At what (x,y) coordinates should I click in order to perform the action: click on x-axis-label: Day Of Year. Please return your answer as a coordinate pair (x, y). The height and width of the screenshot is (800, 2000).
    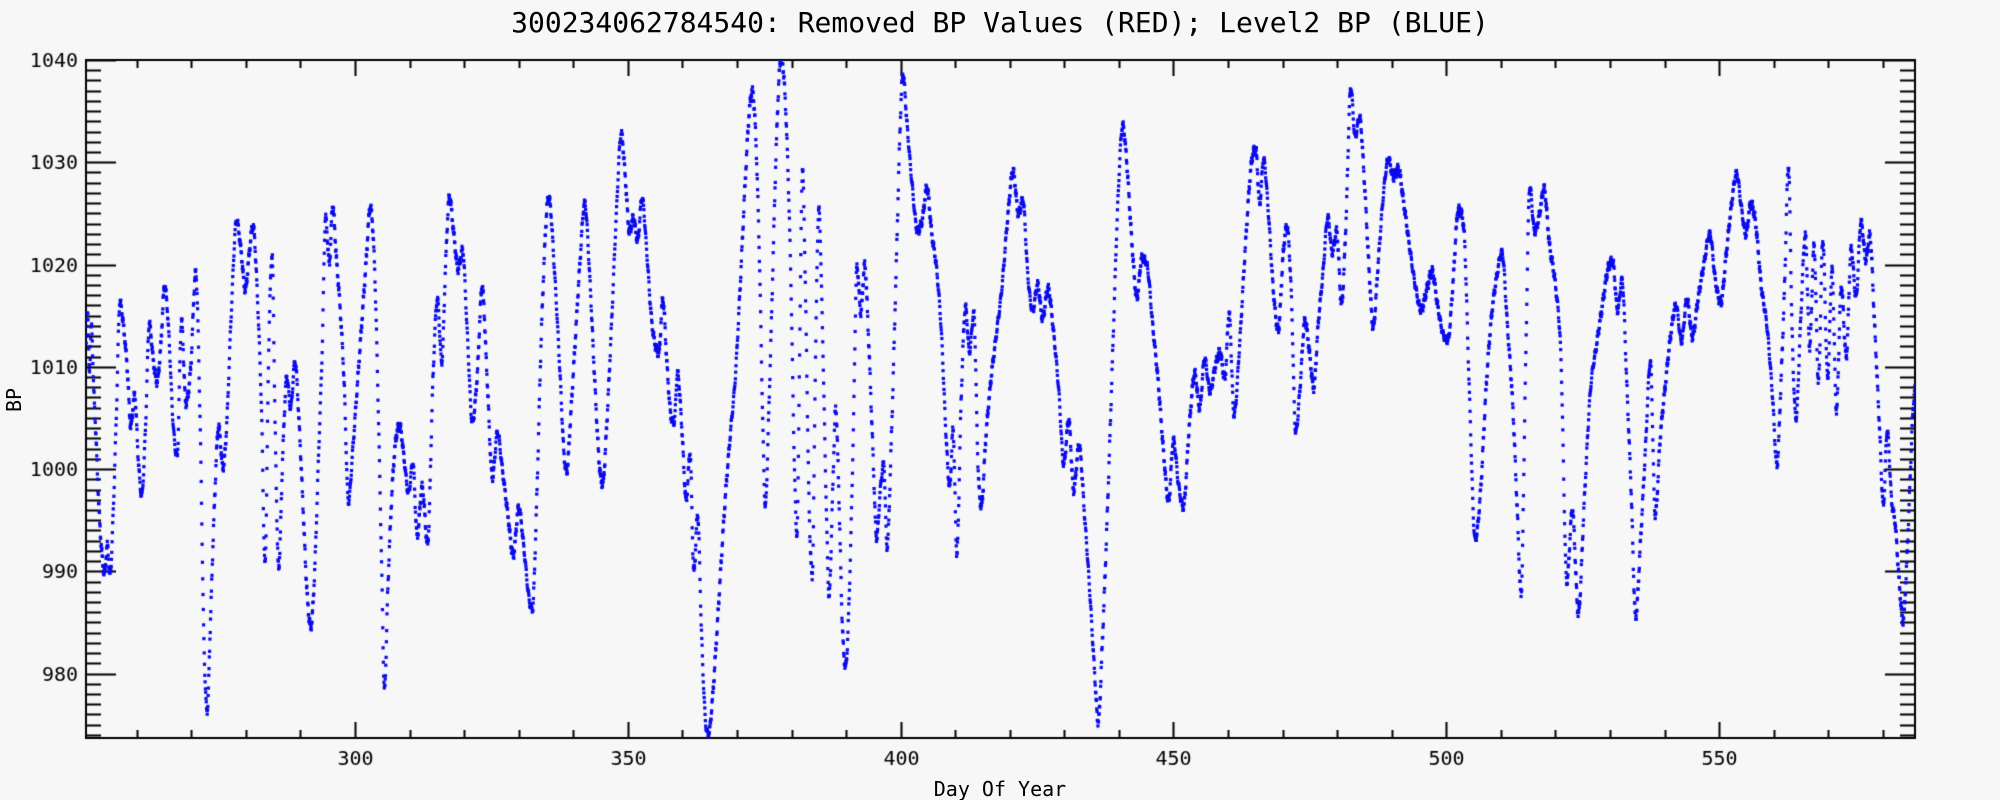
    Looking at the image, I should click on (1000, 788).